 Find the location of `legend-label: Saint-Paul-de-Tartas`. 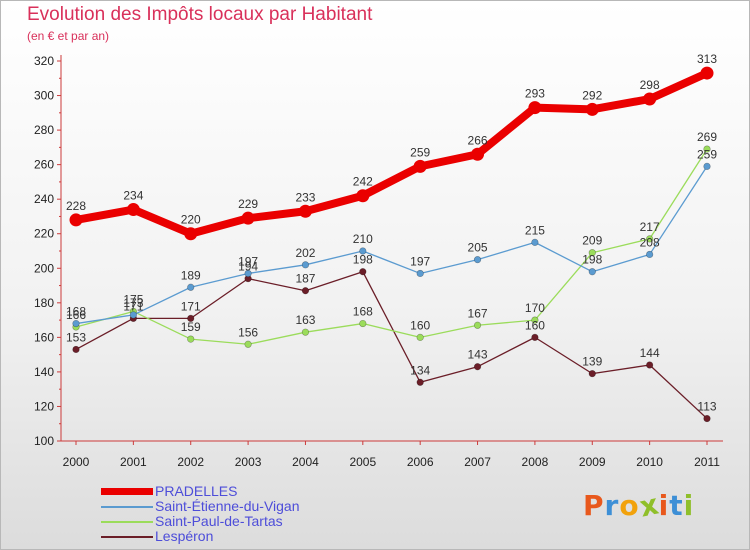

legend-label: Saint-Paul-de-Tartas is located at coordinates (219, 521).